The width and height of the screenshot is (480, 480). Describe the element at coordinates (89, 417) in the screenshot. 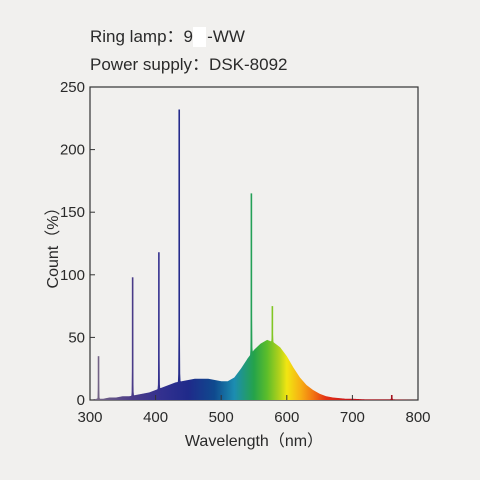

I see `x-tick-label: 300` at that location.